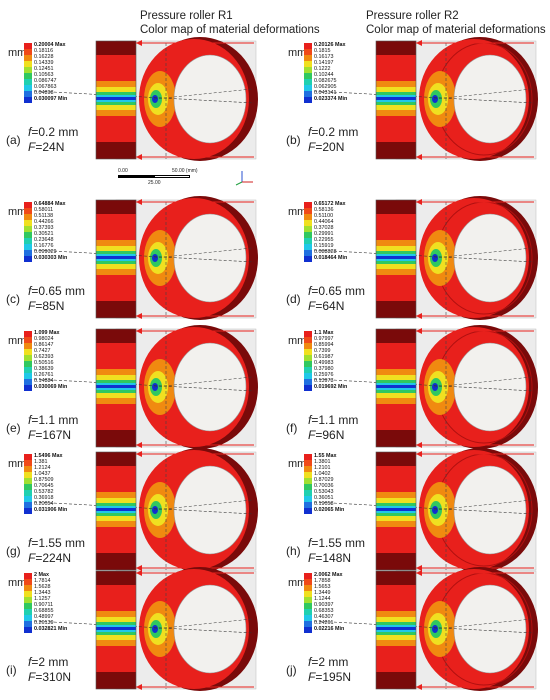 This screenshot has height=700, width=550. Describe the element at coordinates (412, 16) in the screenshot. I see `r2-title-line1: Pressure roller R2` at that location.